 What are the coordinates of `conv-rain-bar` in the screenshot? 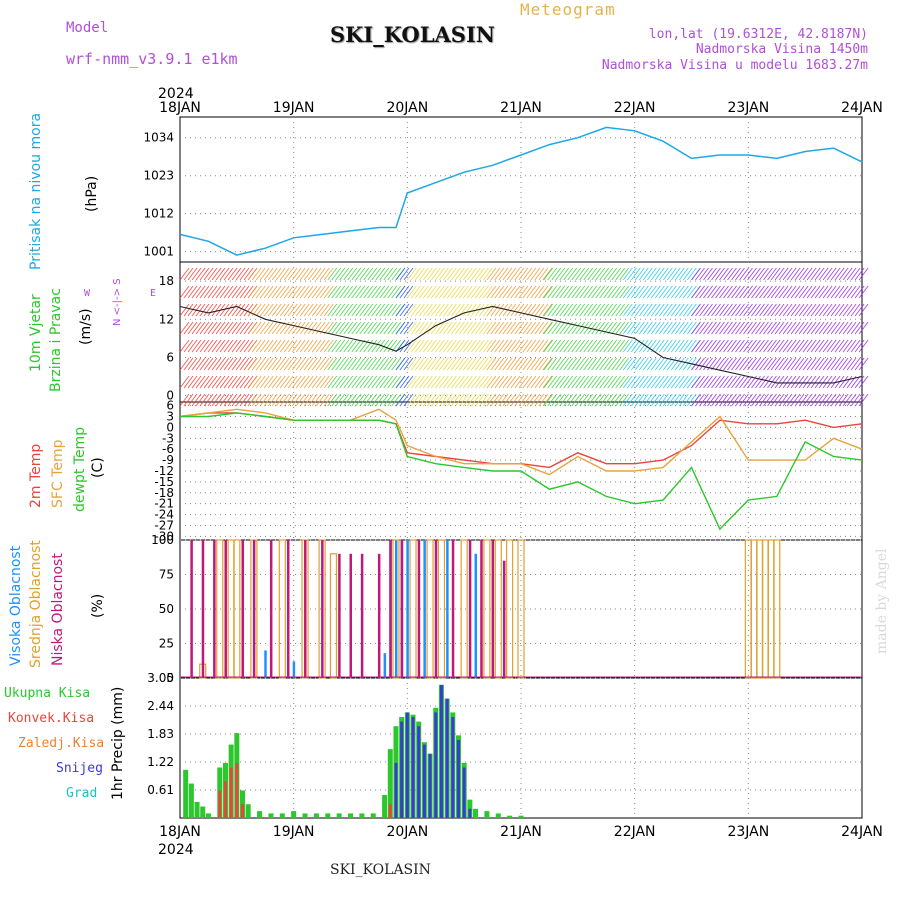 It's located at (220, 804).